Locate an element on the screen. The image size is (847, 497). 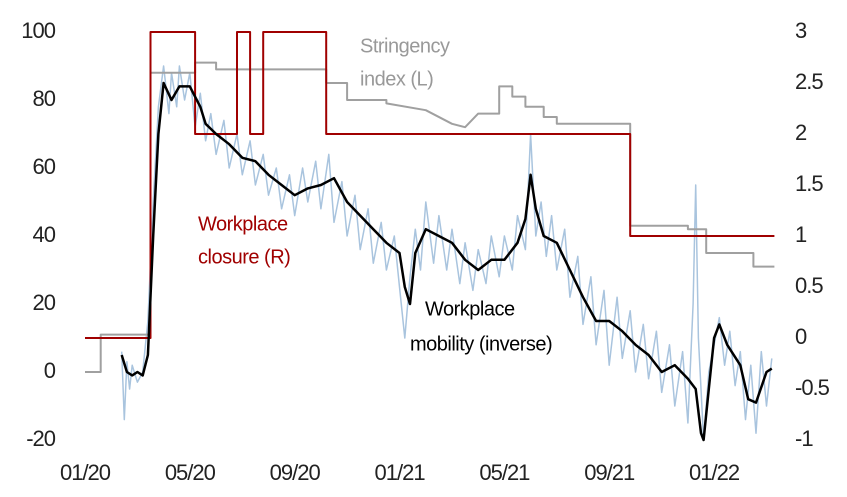
y-tick-label: -20 is located at coordinates (41, 438).